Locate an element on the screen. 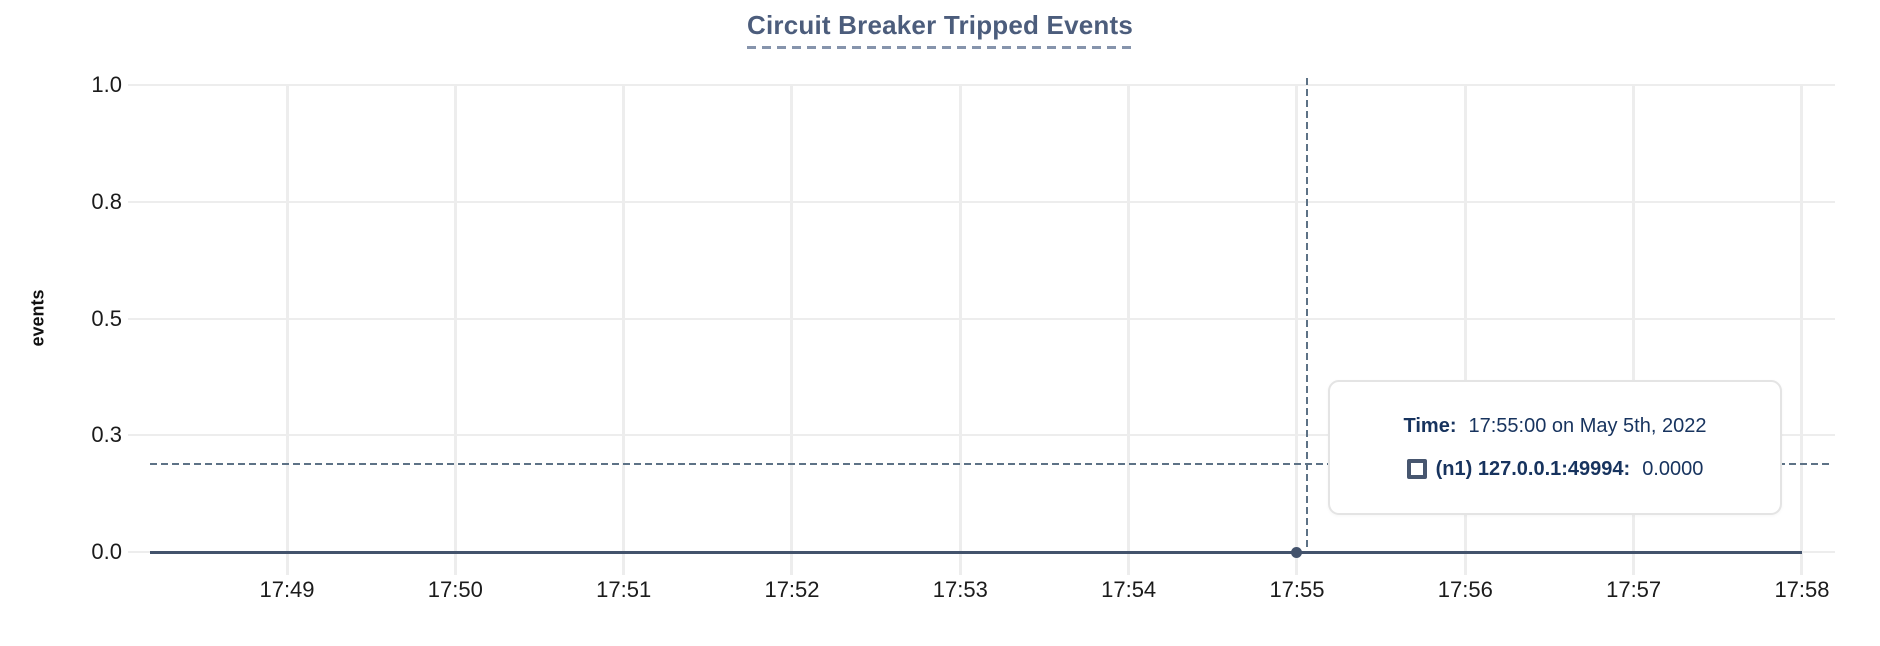 The image size is (1880, 646). tooltip-series-row: (n1) 127.0.0.1:49994: 0.0000 is located at coordinates (1555, 469).